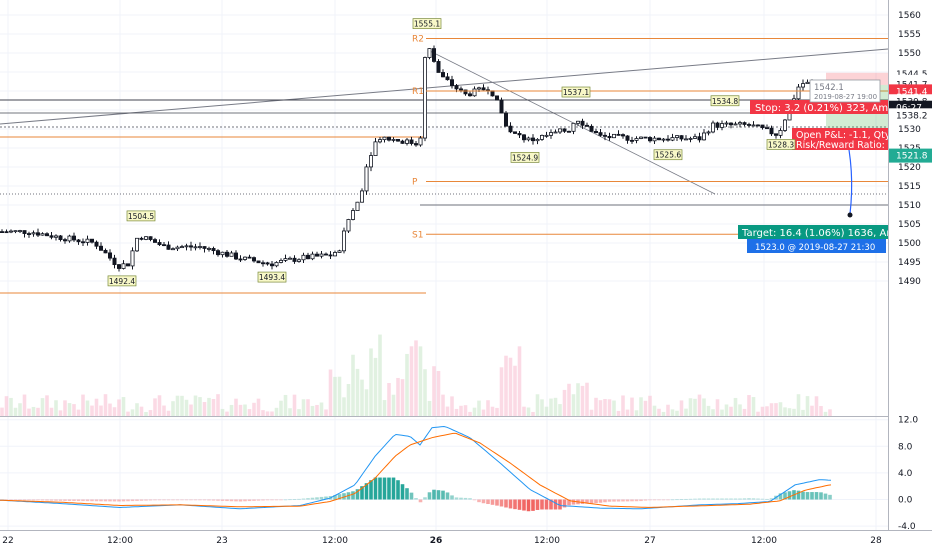 The height and width of the screenshot is (550, 932). I want to click on price-tick-label: 1520, so click(909, 168).